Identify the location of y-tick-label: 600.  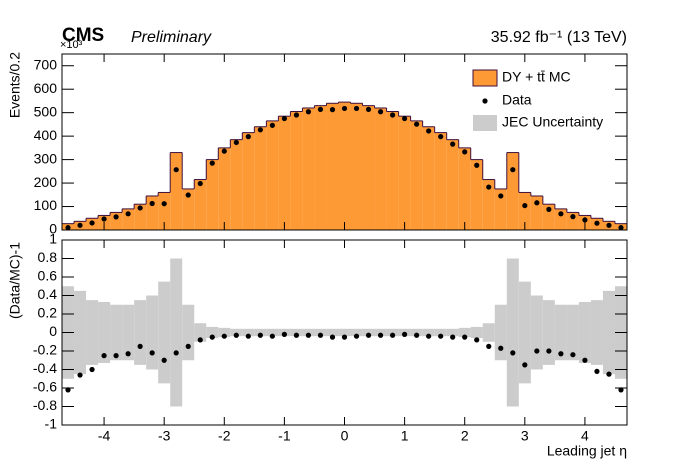
(46, 88).